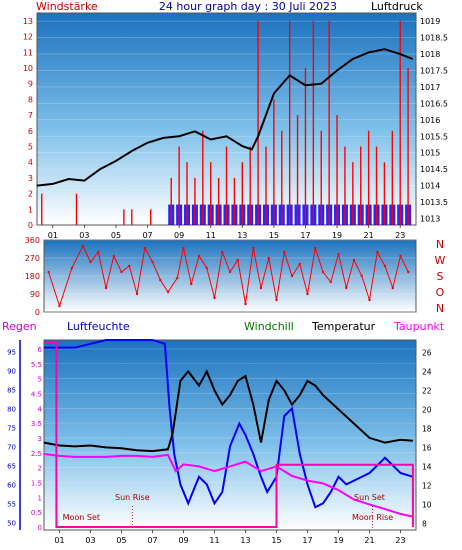 This screenshot has width=462, height=550. I want to click on pressure-tick-label: 1018, so click(430, 54).